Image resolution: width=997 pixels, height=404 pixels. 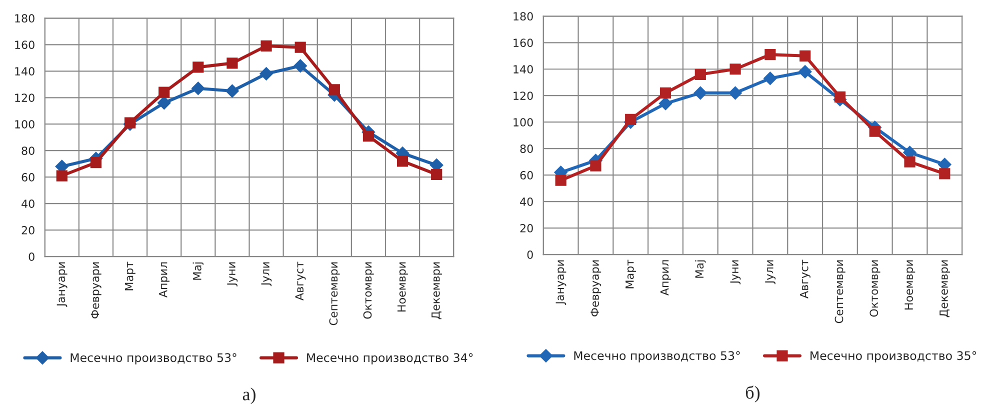 I want to click on text: б), so click(x=753, y=394).